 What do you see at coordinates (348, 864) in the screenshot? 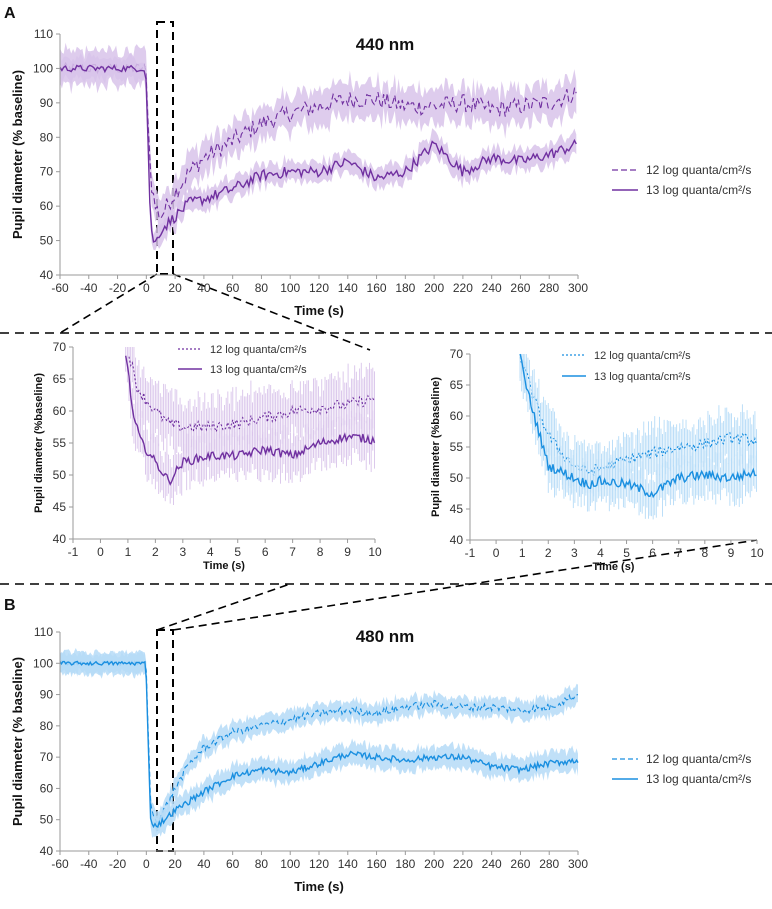
I see `x-tick-label: 140` at bounding box center [348, 864].